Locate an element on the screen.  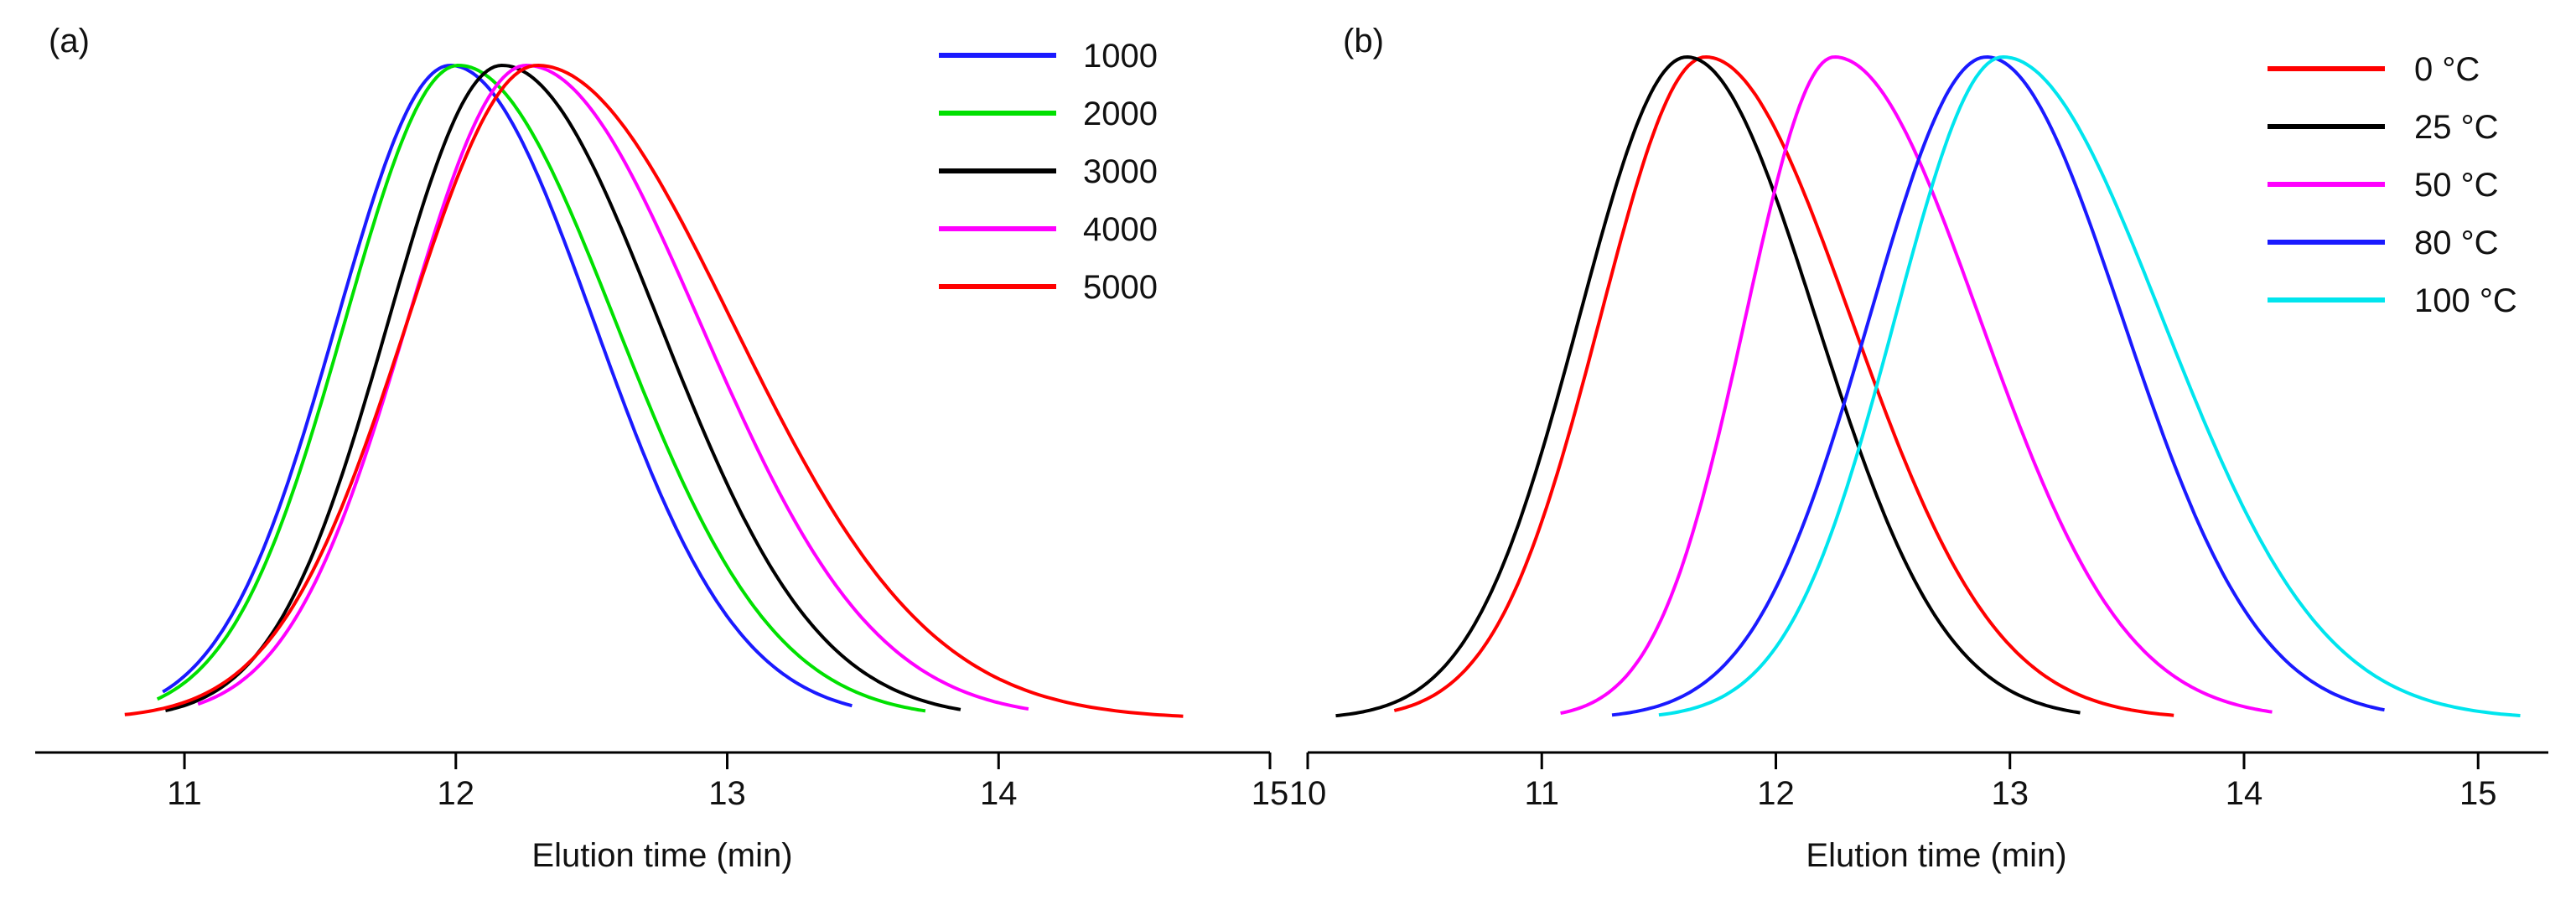
x-axis-title-b: Elution time (min) is located at coordinates (1936, 855).